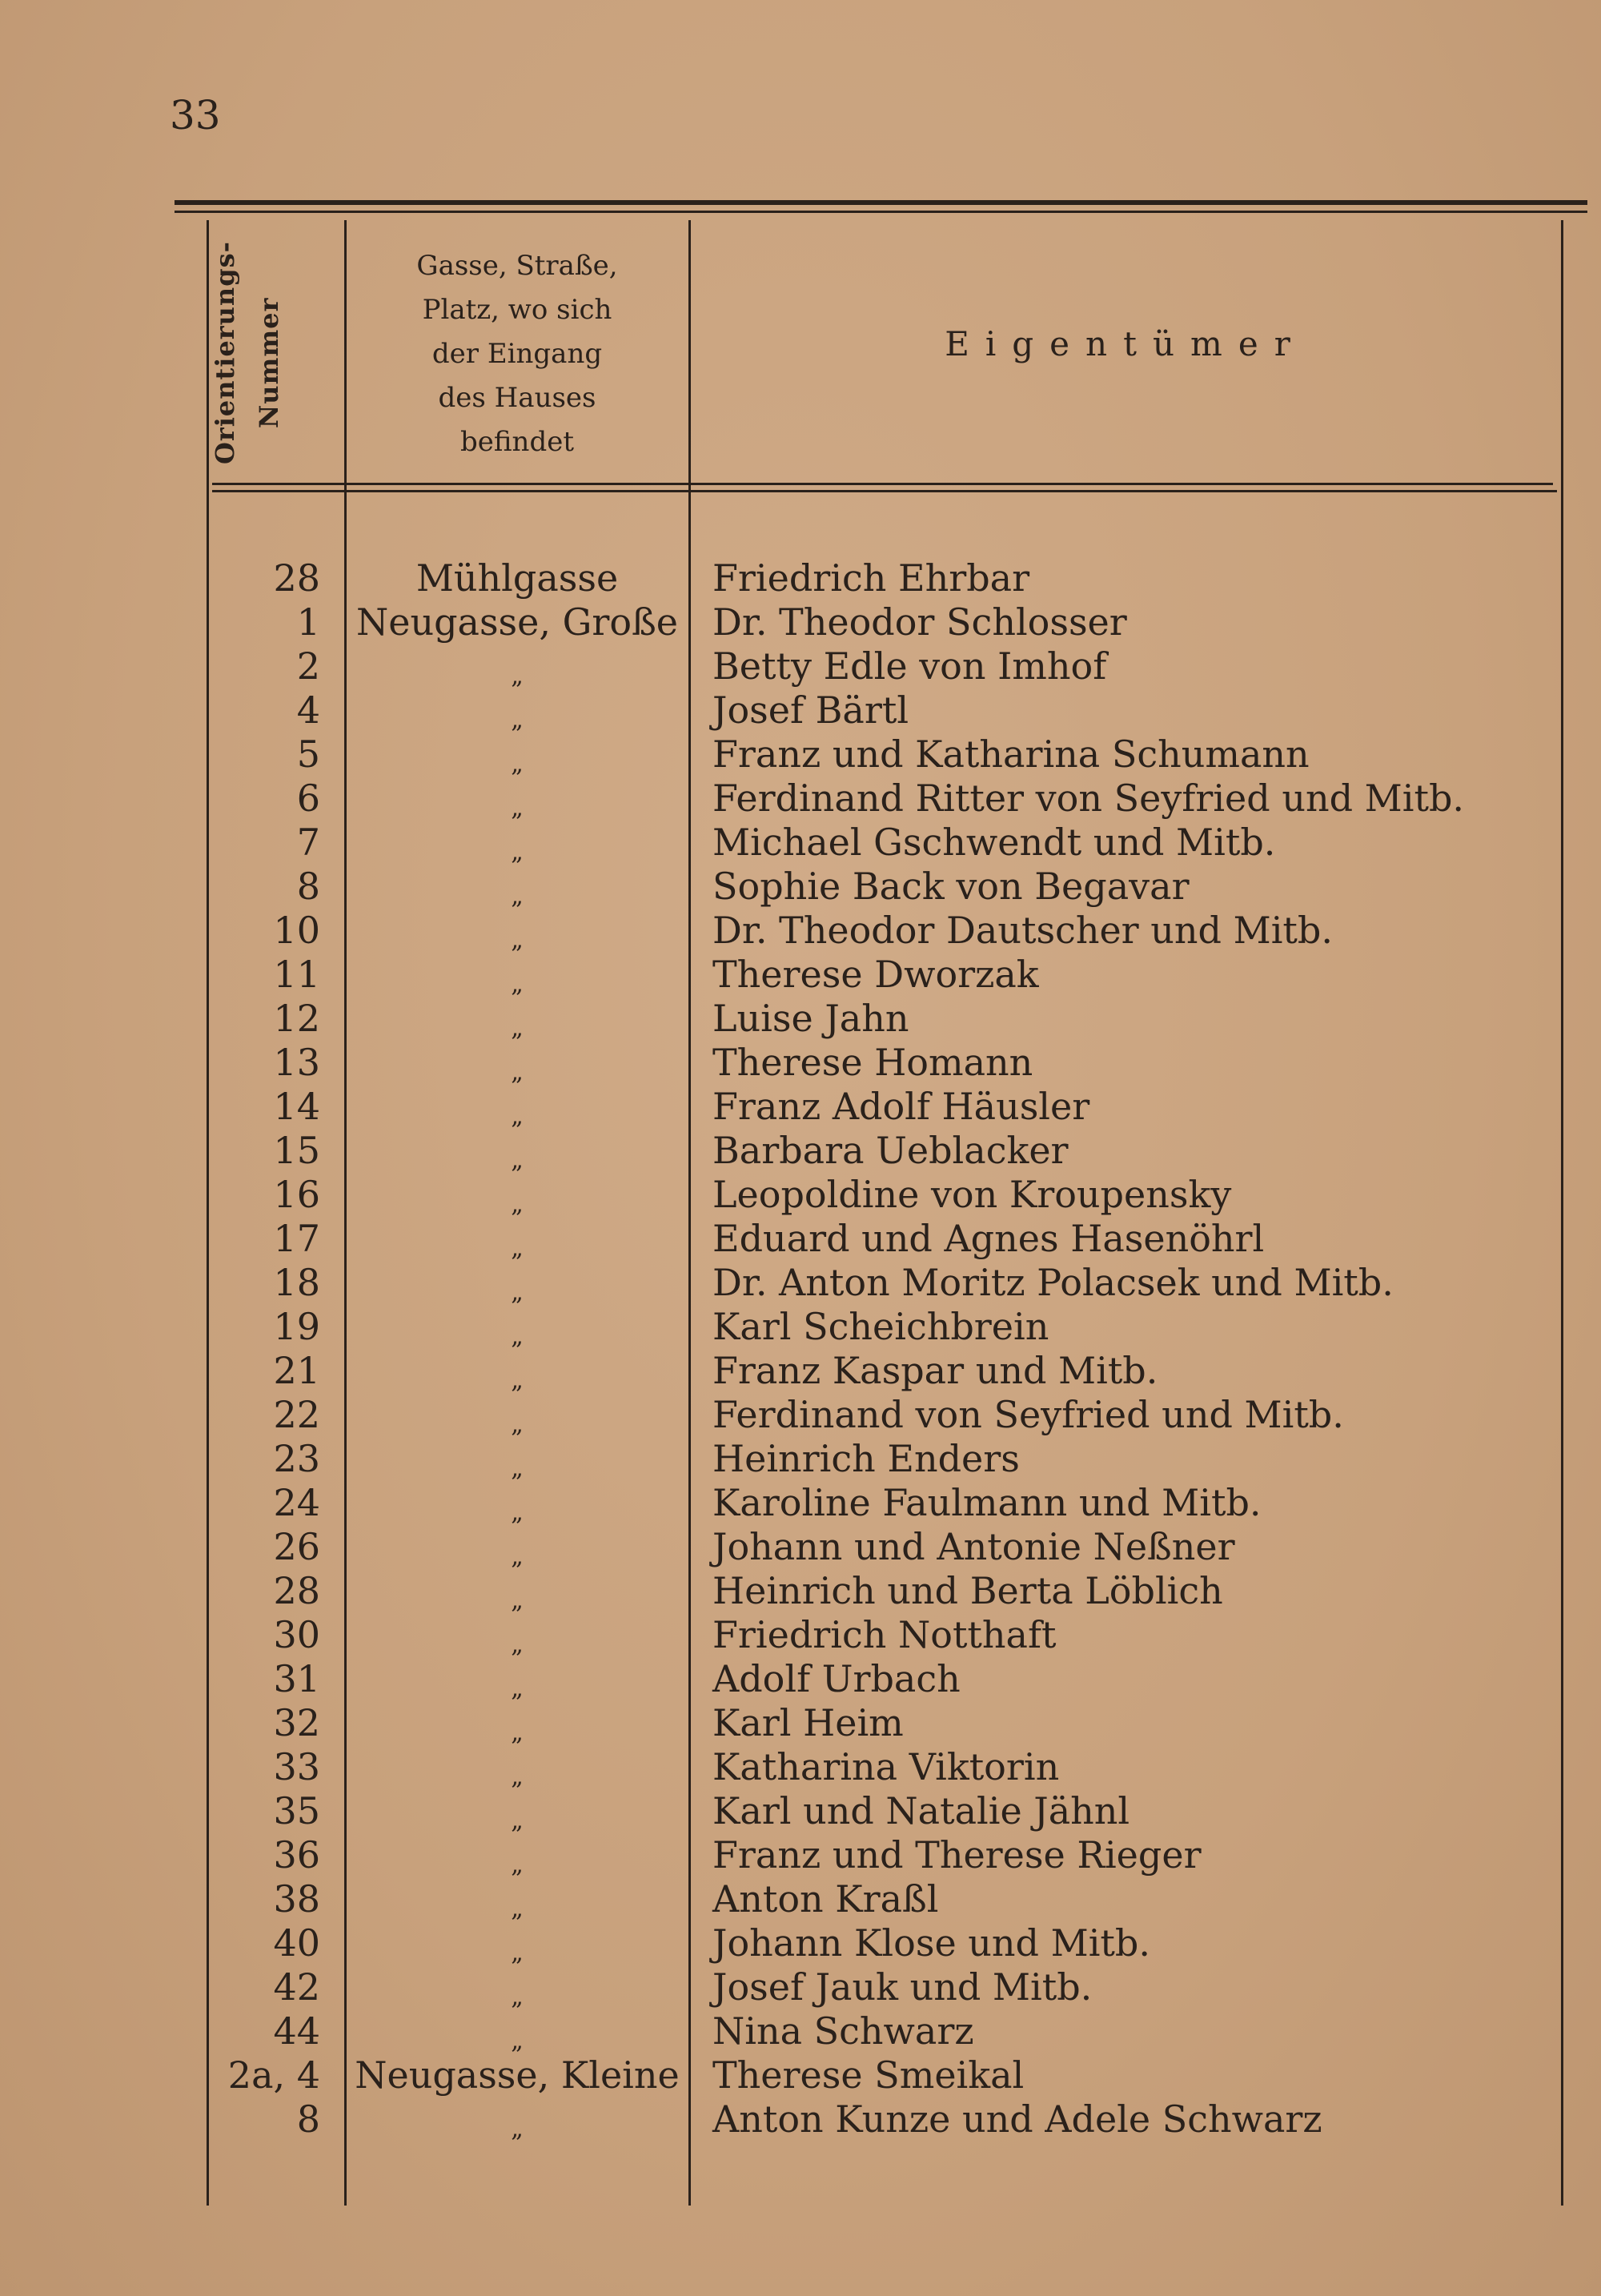 This screenshot has height=2296, width=1601. What do you see at coordinates (909, 666) in the screenshot?
I see `row-owner: Betty Edle von Imhof` at bounding box center [909, 666].